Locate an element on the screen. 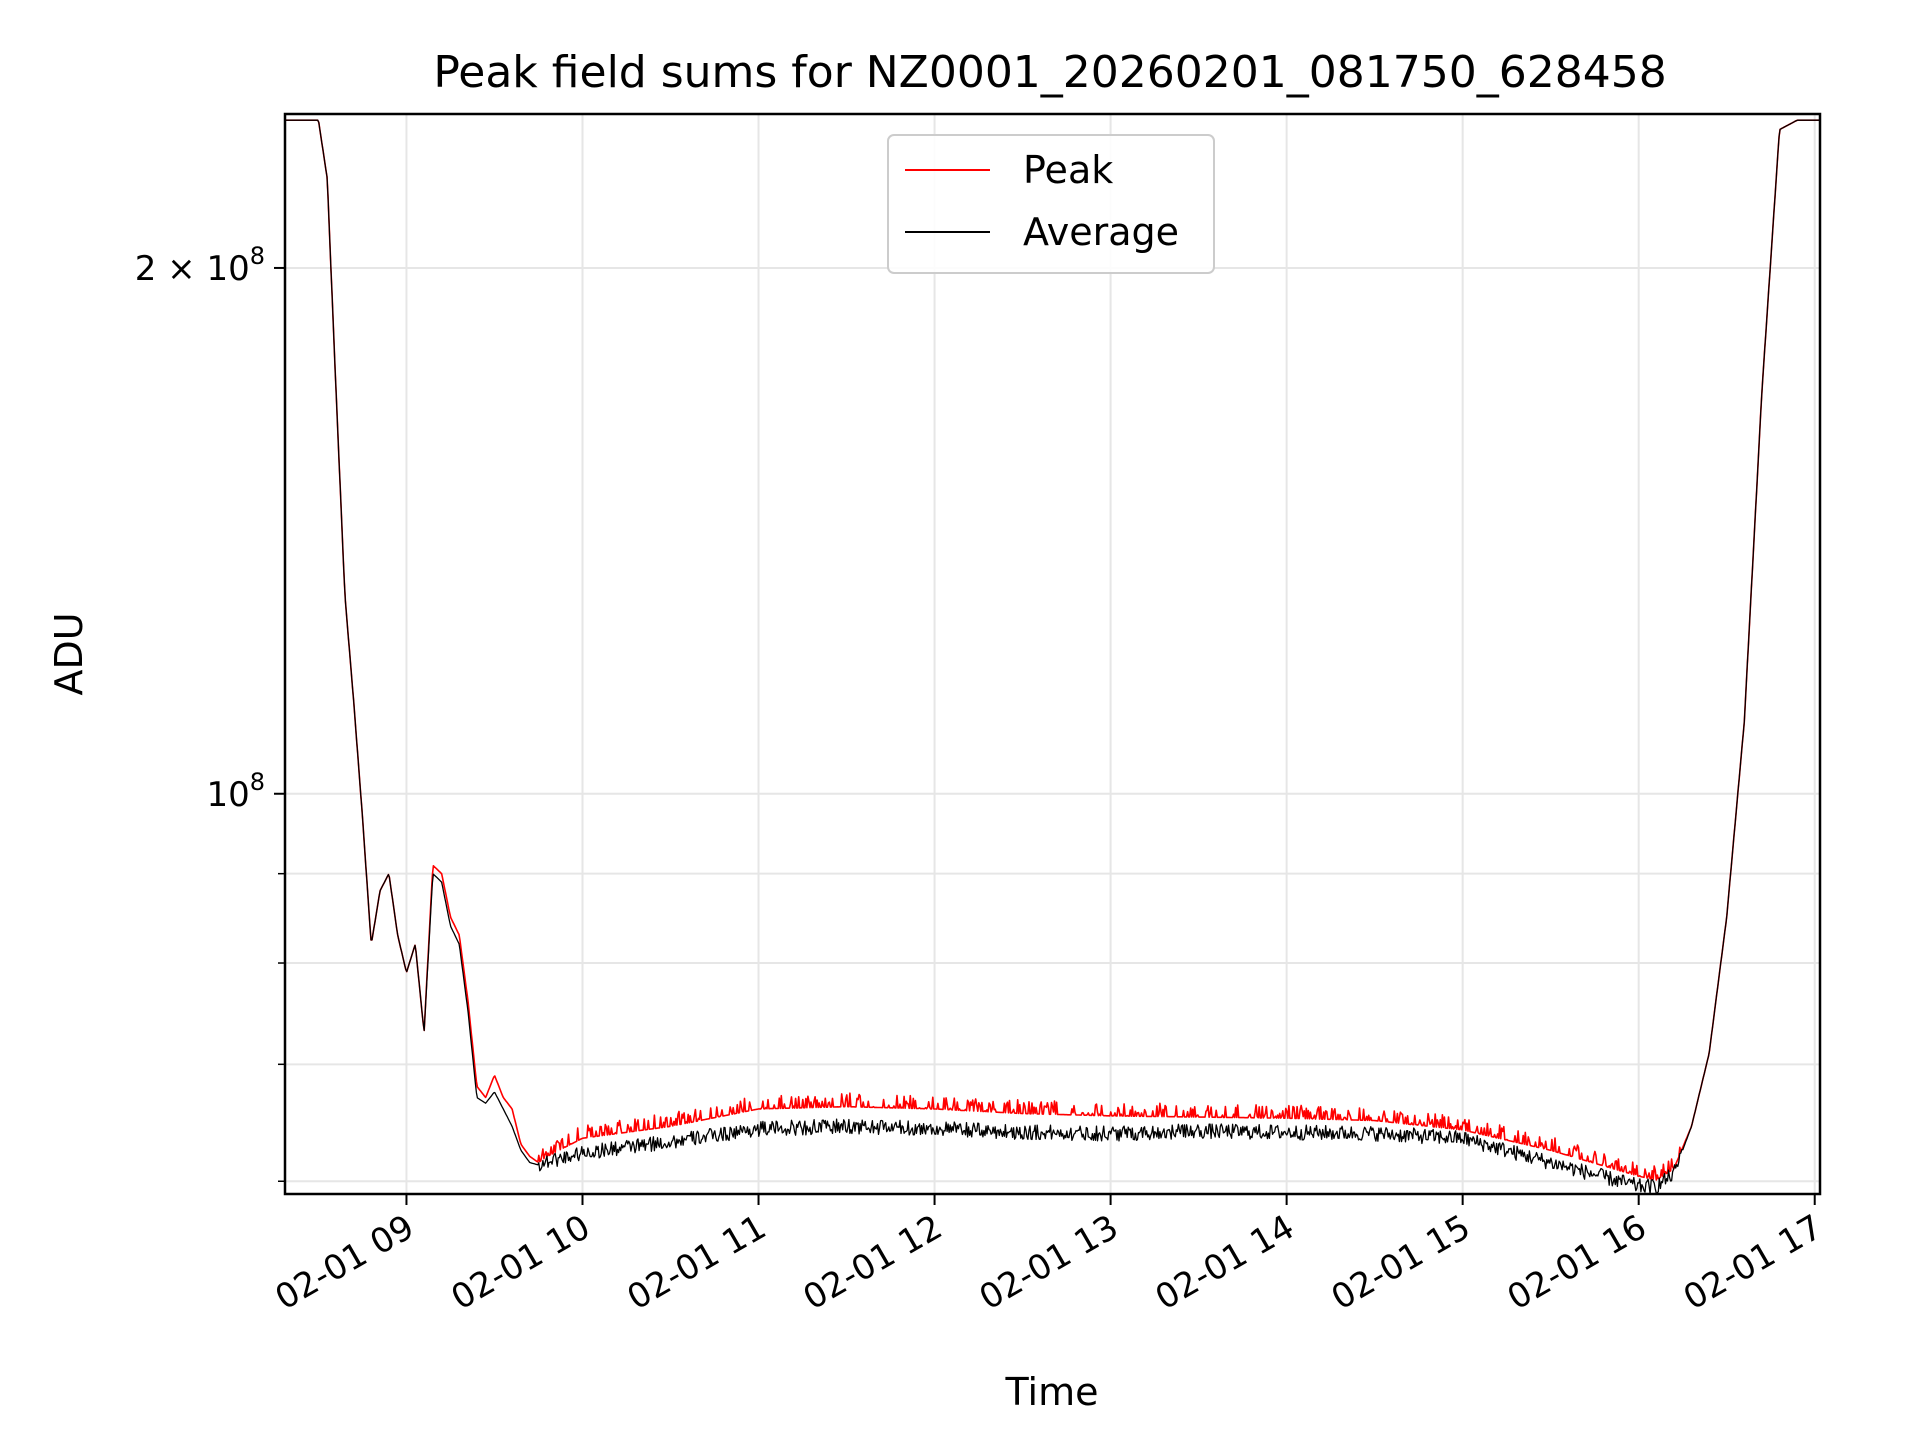  legend-label-average: Average is located at coordinates (1101, 232).